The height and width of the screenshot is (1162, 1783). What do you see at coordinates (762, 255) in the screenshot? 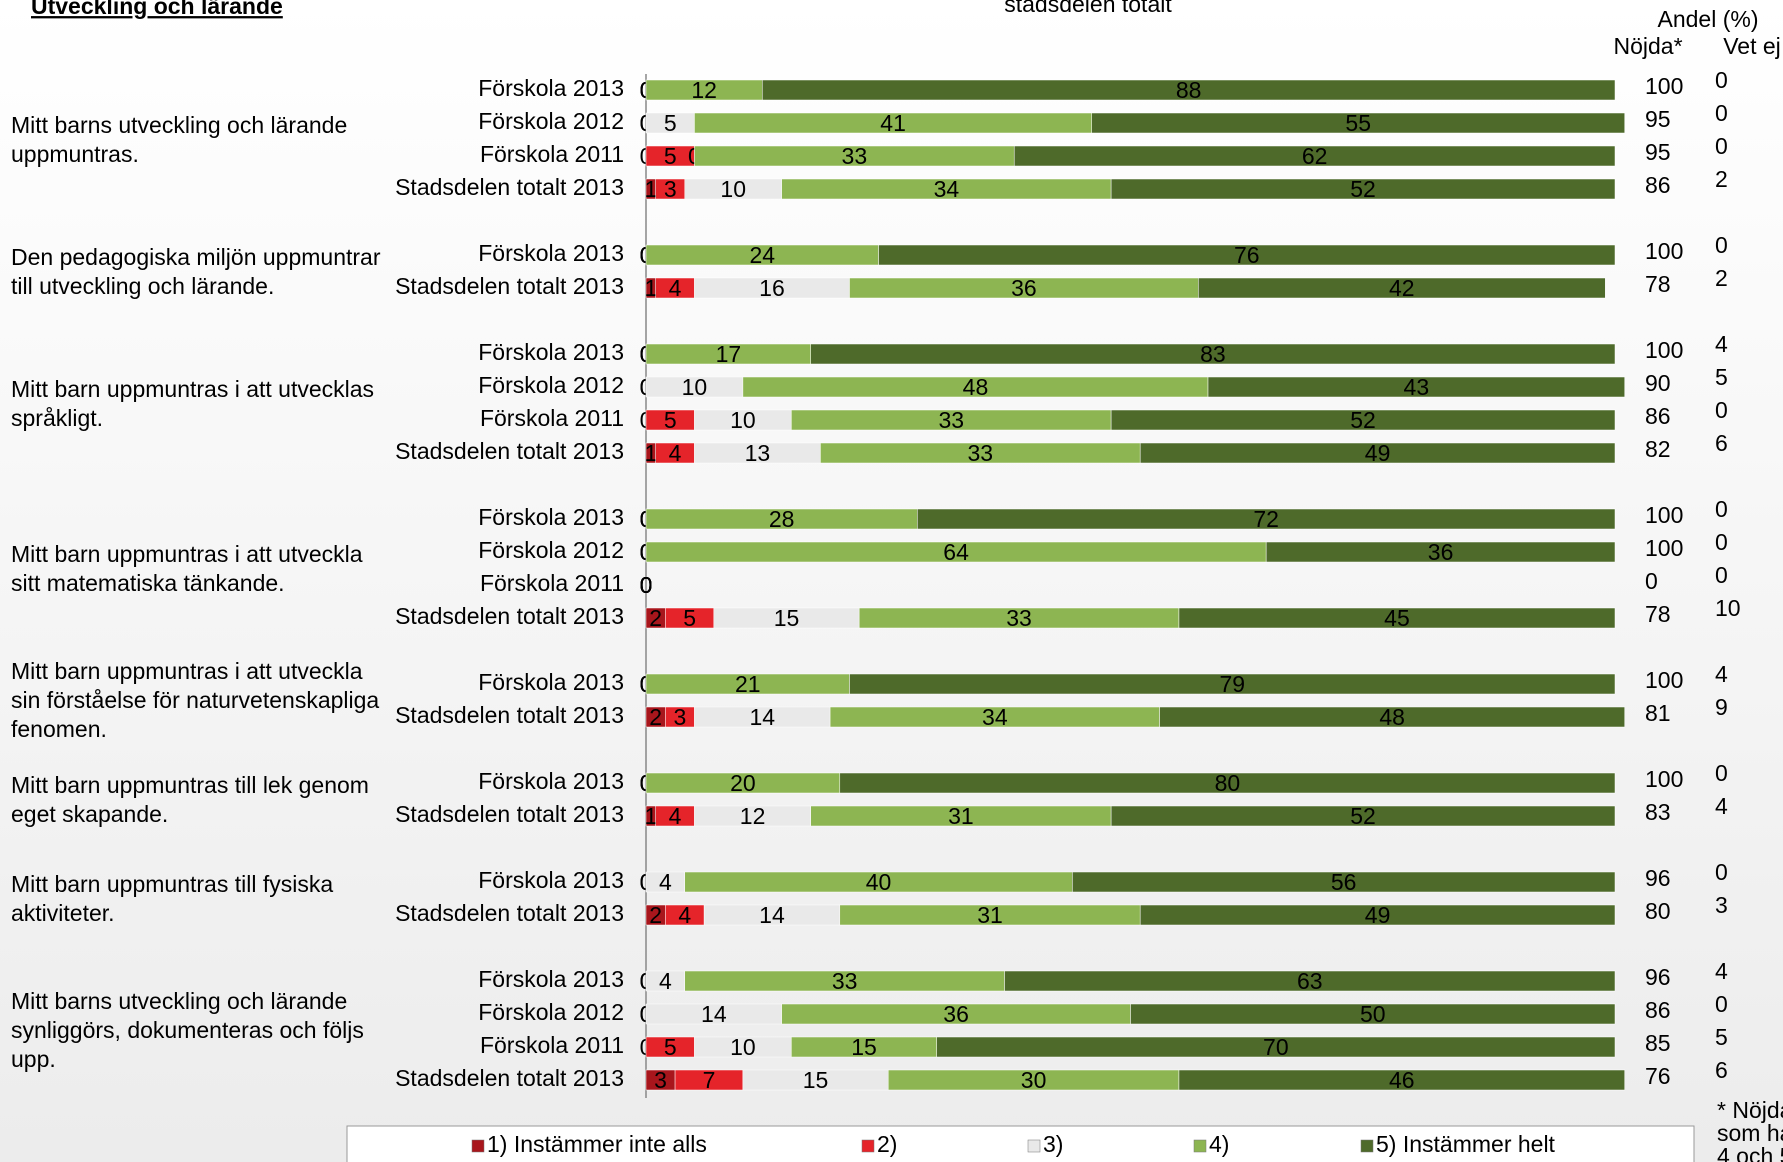
I see `data-label: 24` at bounding box center [762, 255].